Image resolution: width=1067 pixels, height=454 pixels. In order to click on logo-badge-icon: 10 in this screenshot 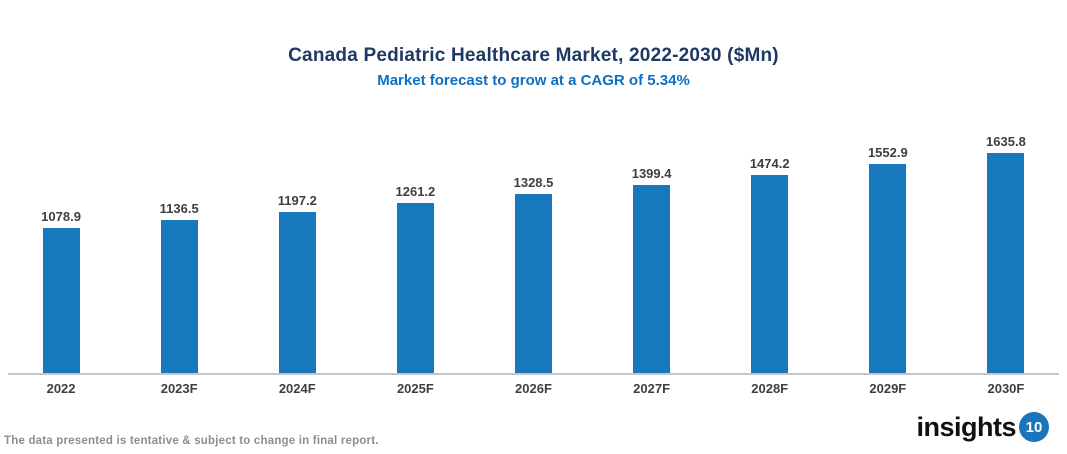, I will do `click(1034, 427)`.